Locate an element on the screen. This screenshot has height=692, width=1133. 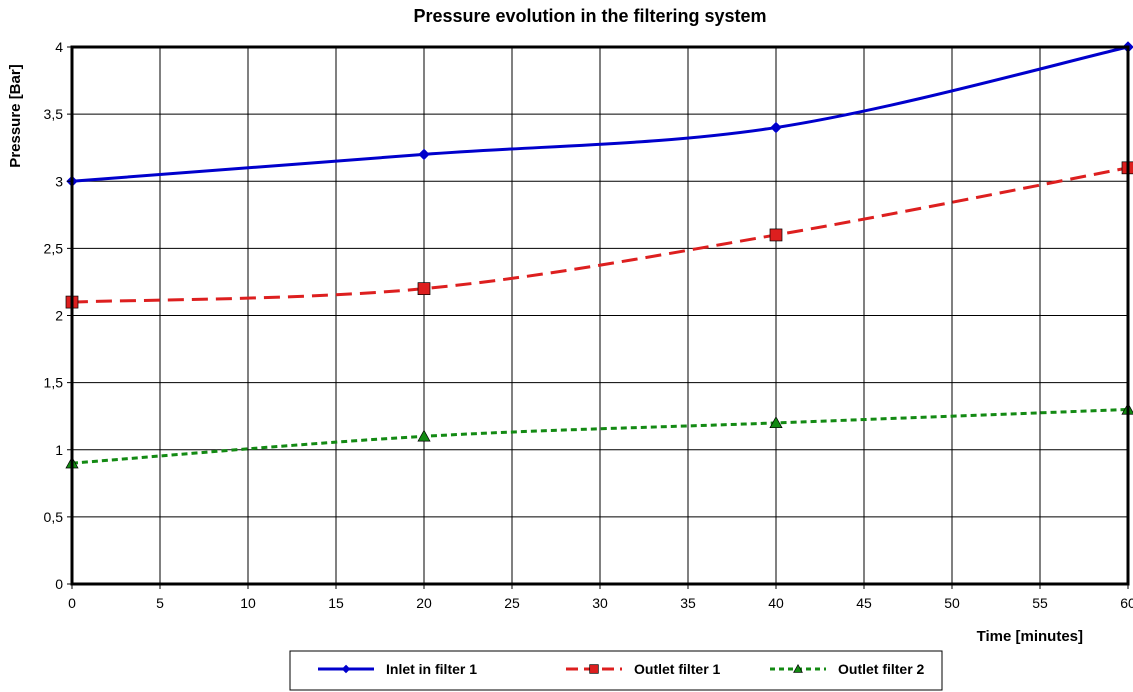
legend-label: Inlet in filter 1 is located at coordinates (431, 669).